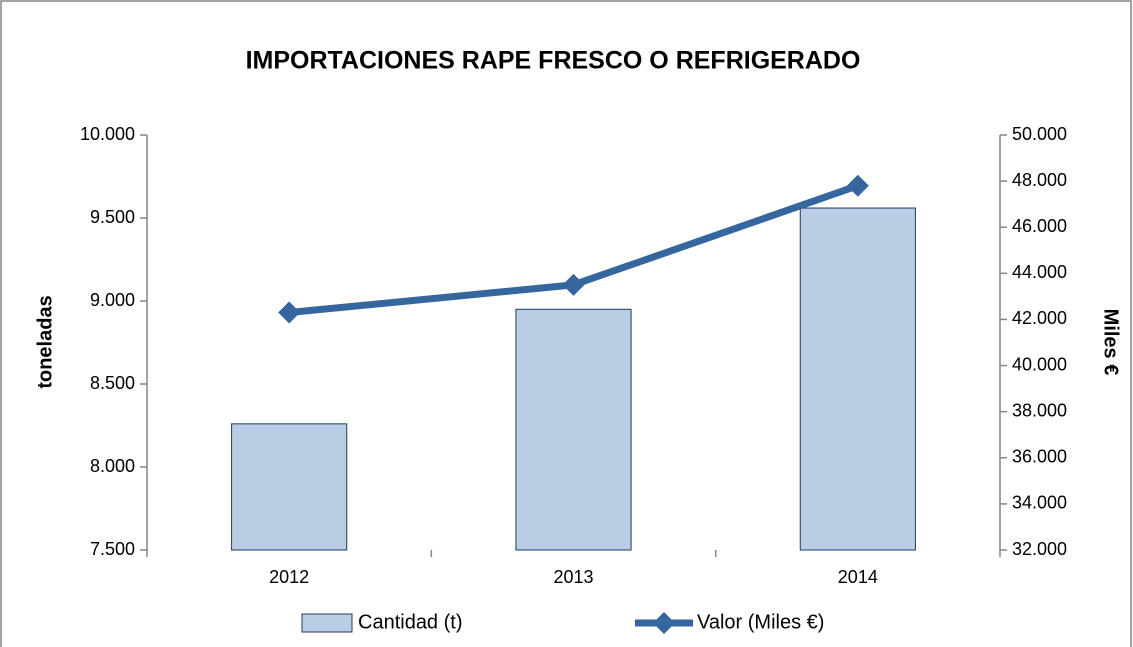  What do you see at coordinates (112, 217) in the screenshot?
I see `y-tick-label: 9.500` at bounding box center [112, 217].